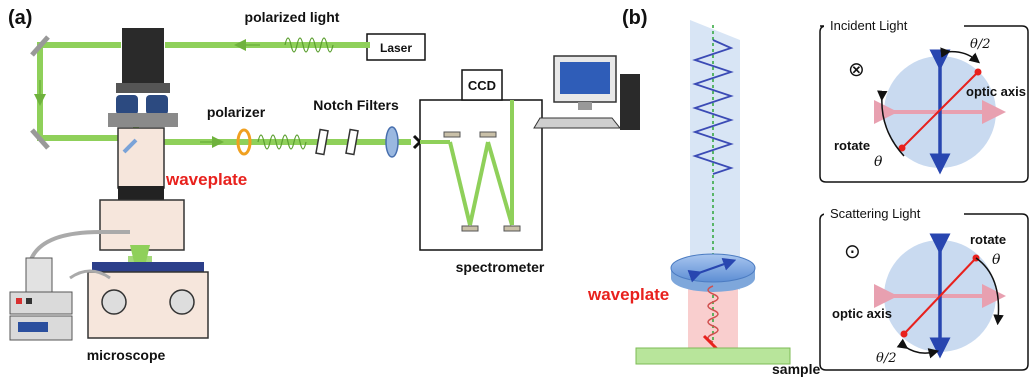 The height and width of the screenshot is (382, 1035). I want to click on incident-theta-label: θ, so click(878, 162).